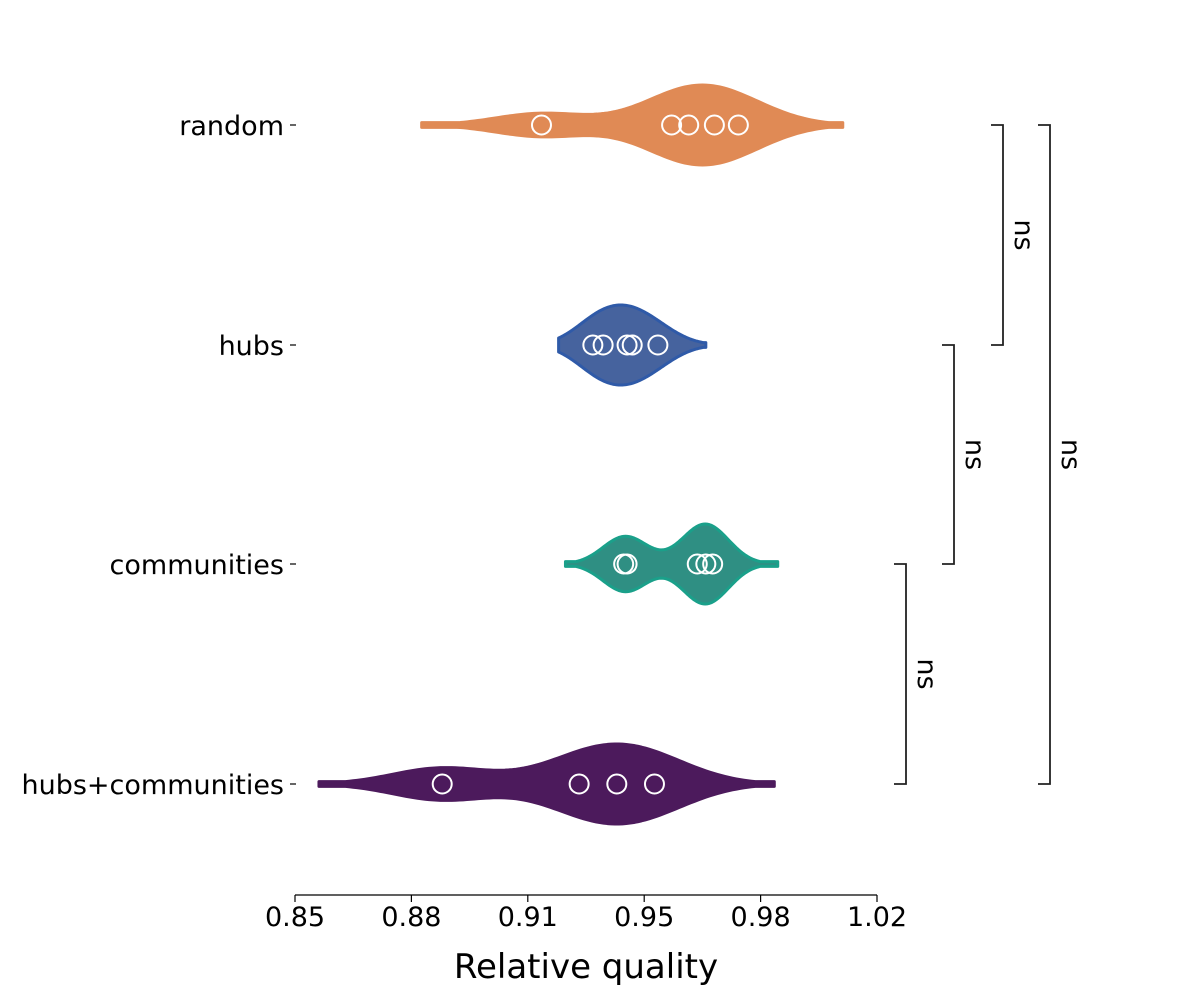  I want to click on y-tick-label: random, so click(231, 126).